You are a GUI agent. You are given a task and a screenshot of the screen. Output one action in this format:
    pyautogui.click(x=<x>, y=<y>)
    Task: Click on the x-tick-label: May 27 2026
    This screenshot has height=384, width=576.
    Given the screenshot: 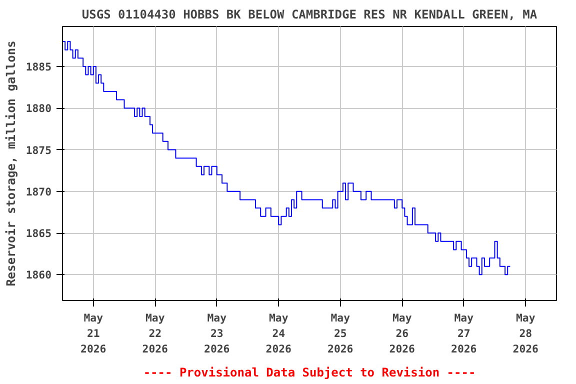 What is the action you would take?
    pyautogui.click(x=464, y=334)
    